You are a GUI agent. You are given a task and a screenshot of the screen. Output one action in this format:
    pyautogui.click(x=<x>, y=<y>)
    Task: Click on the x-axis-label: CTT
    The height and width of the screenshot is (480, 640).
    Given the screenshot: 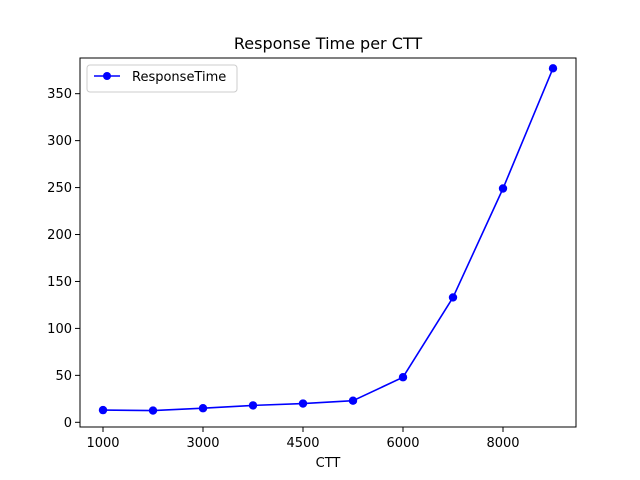 What is the action you would take?
    pyautogui.click(x=328, y=463)
    